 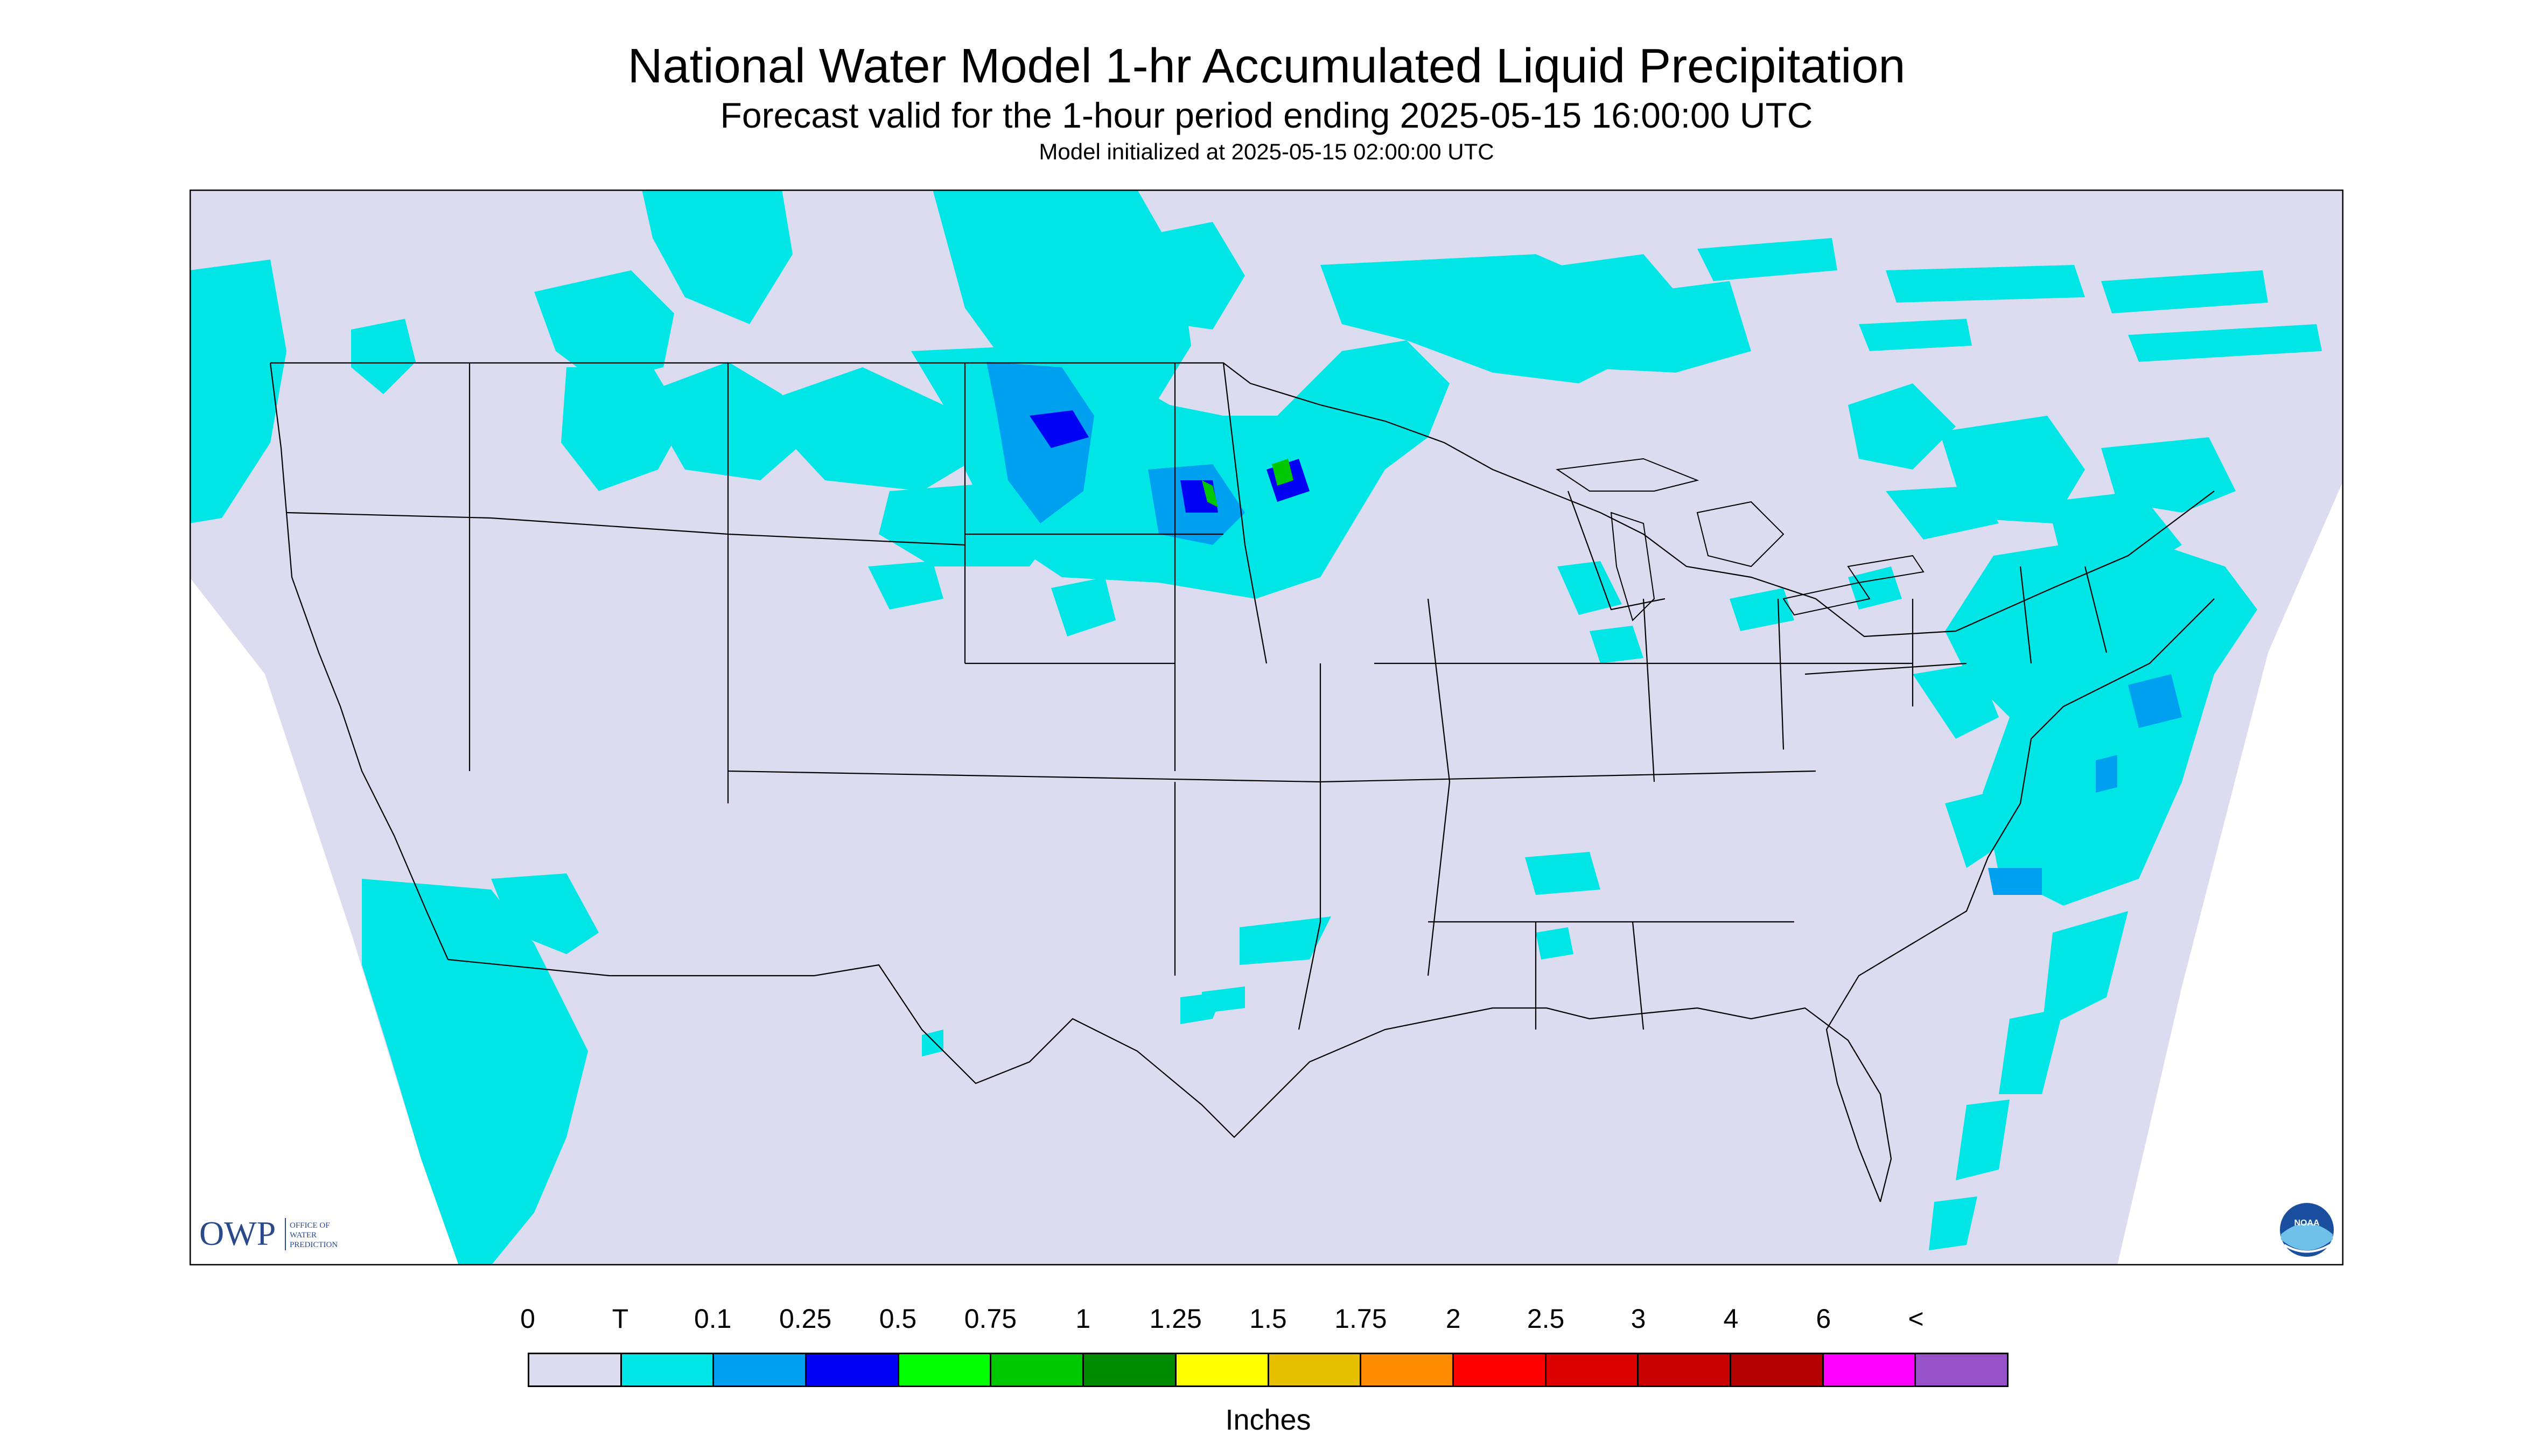 I want to click on legend-label: <, so click(x=1916, y=1319).